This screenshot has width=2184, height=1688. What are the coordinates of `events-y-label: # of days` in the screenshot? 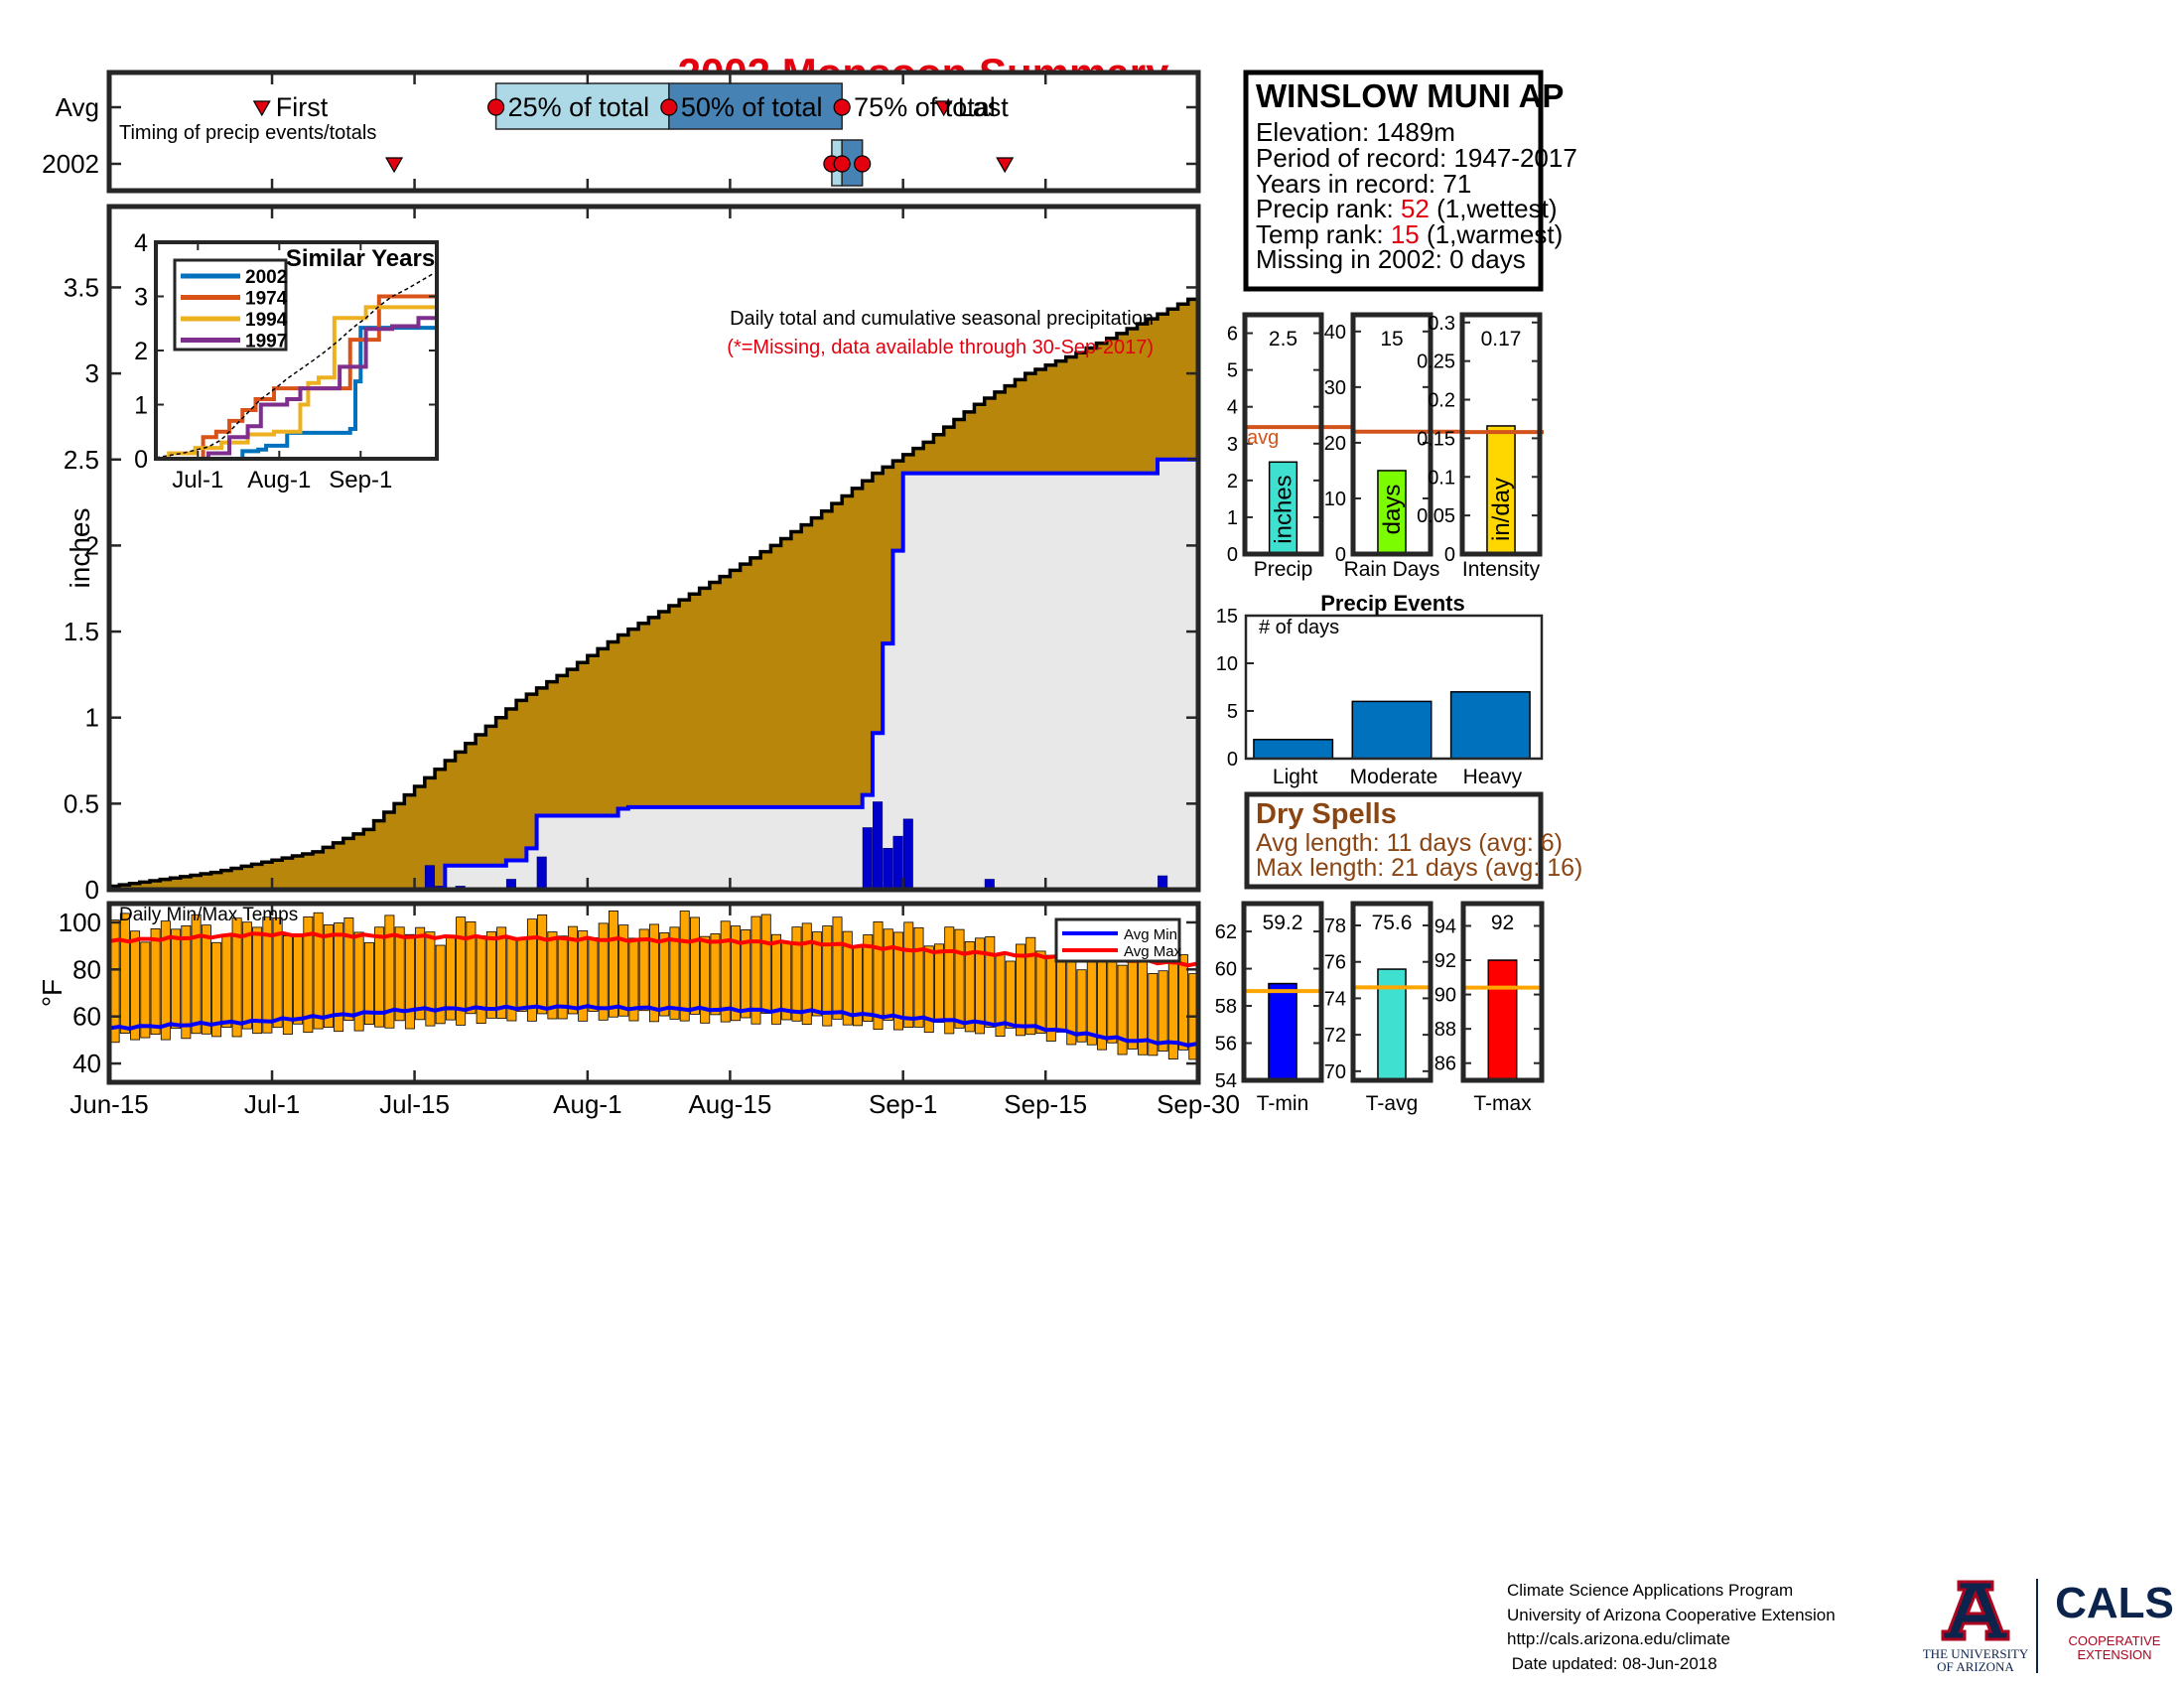 It's located at (1299, 627).